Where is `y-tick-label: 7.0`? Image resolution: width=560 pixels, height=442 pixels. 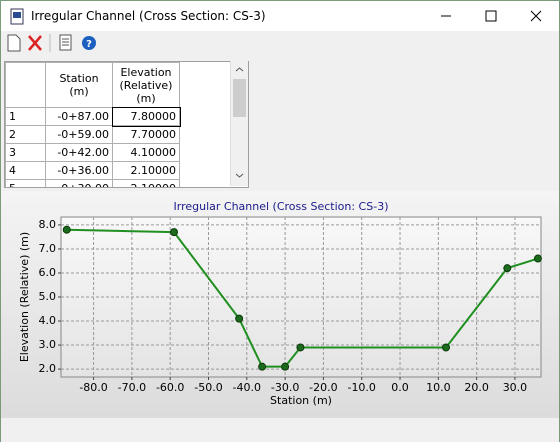 y-tick-label: 7.0 is located at coordinates (48, 248).